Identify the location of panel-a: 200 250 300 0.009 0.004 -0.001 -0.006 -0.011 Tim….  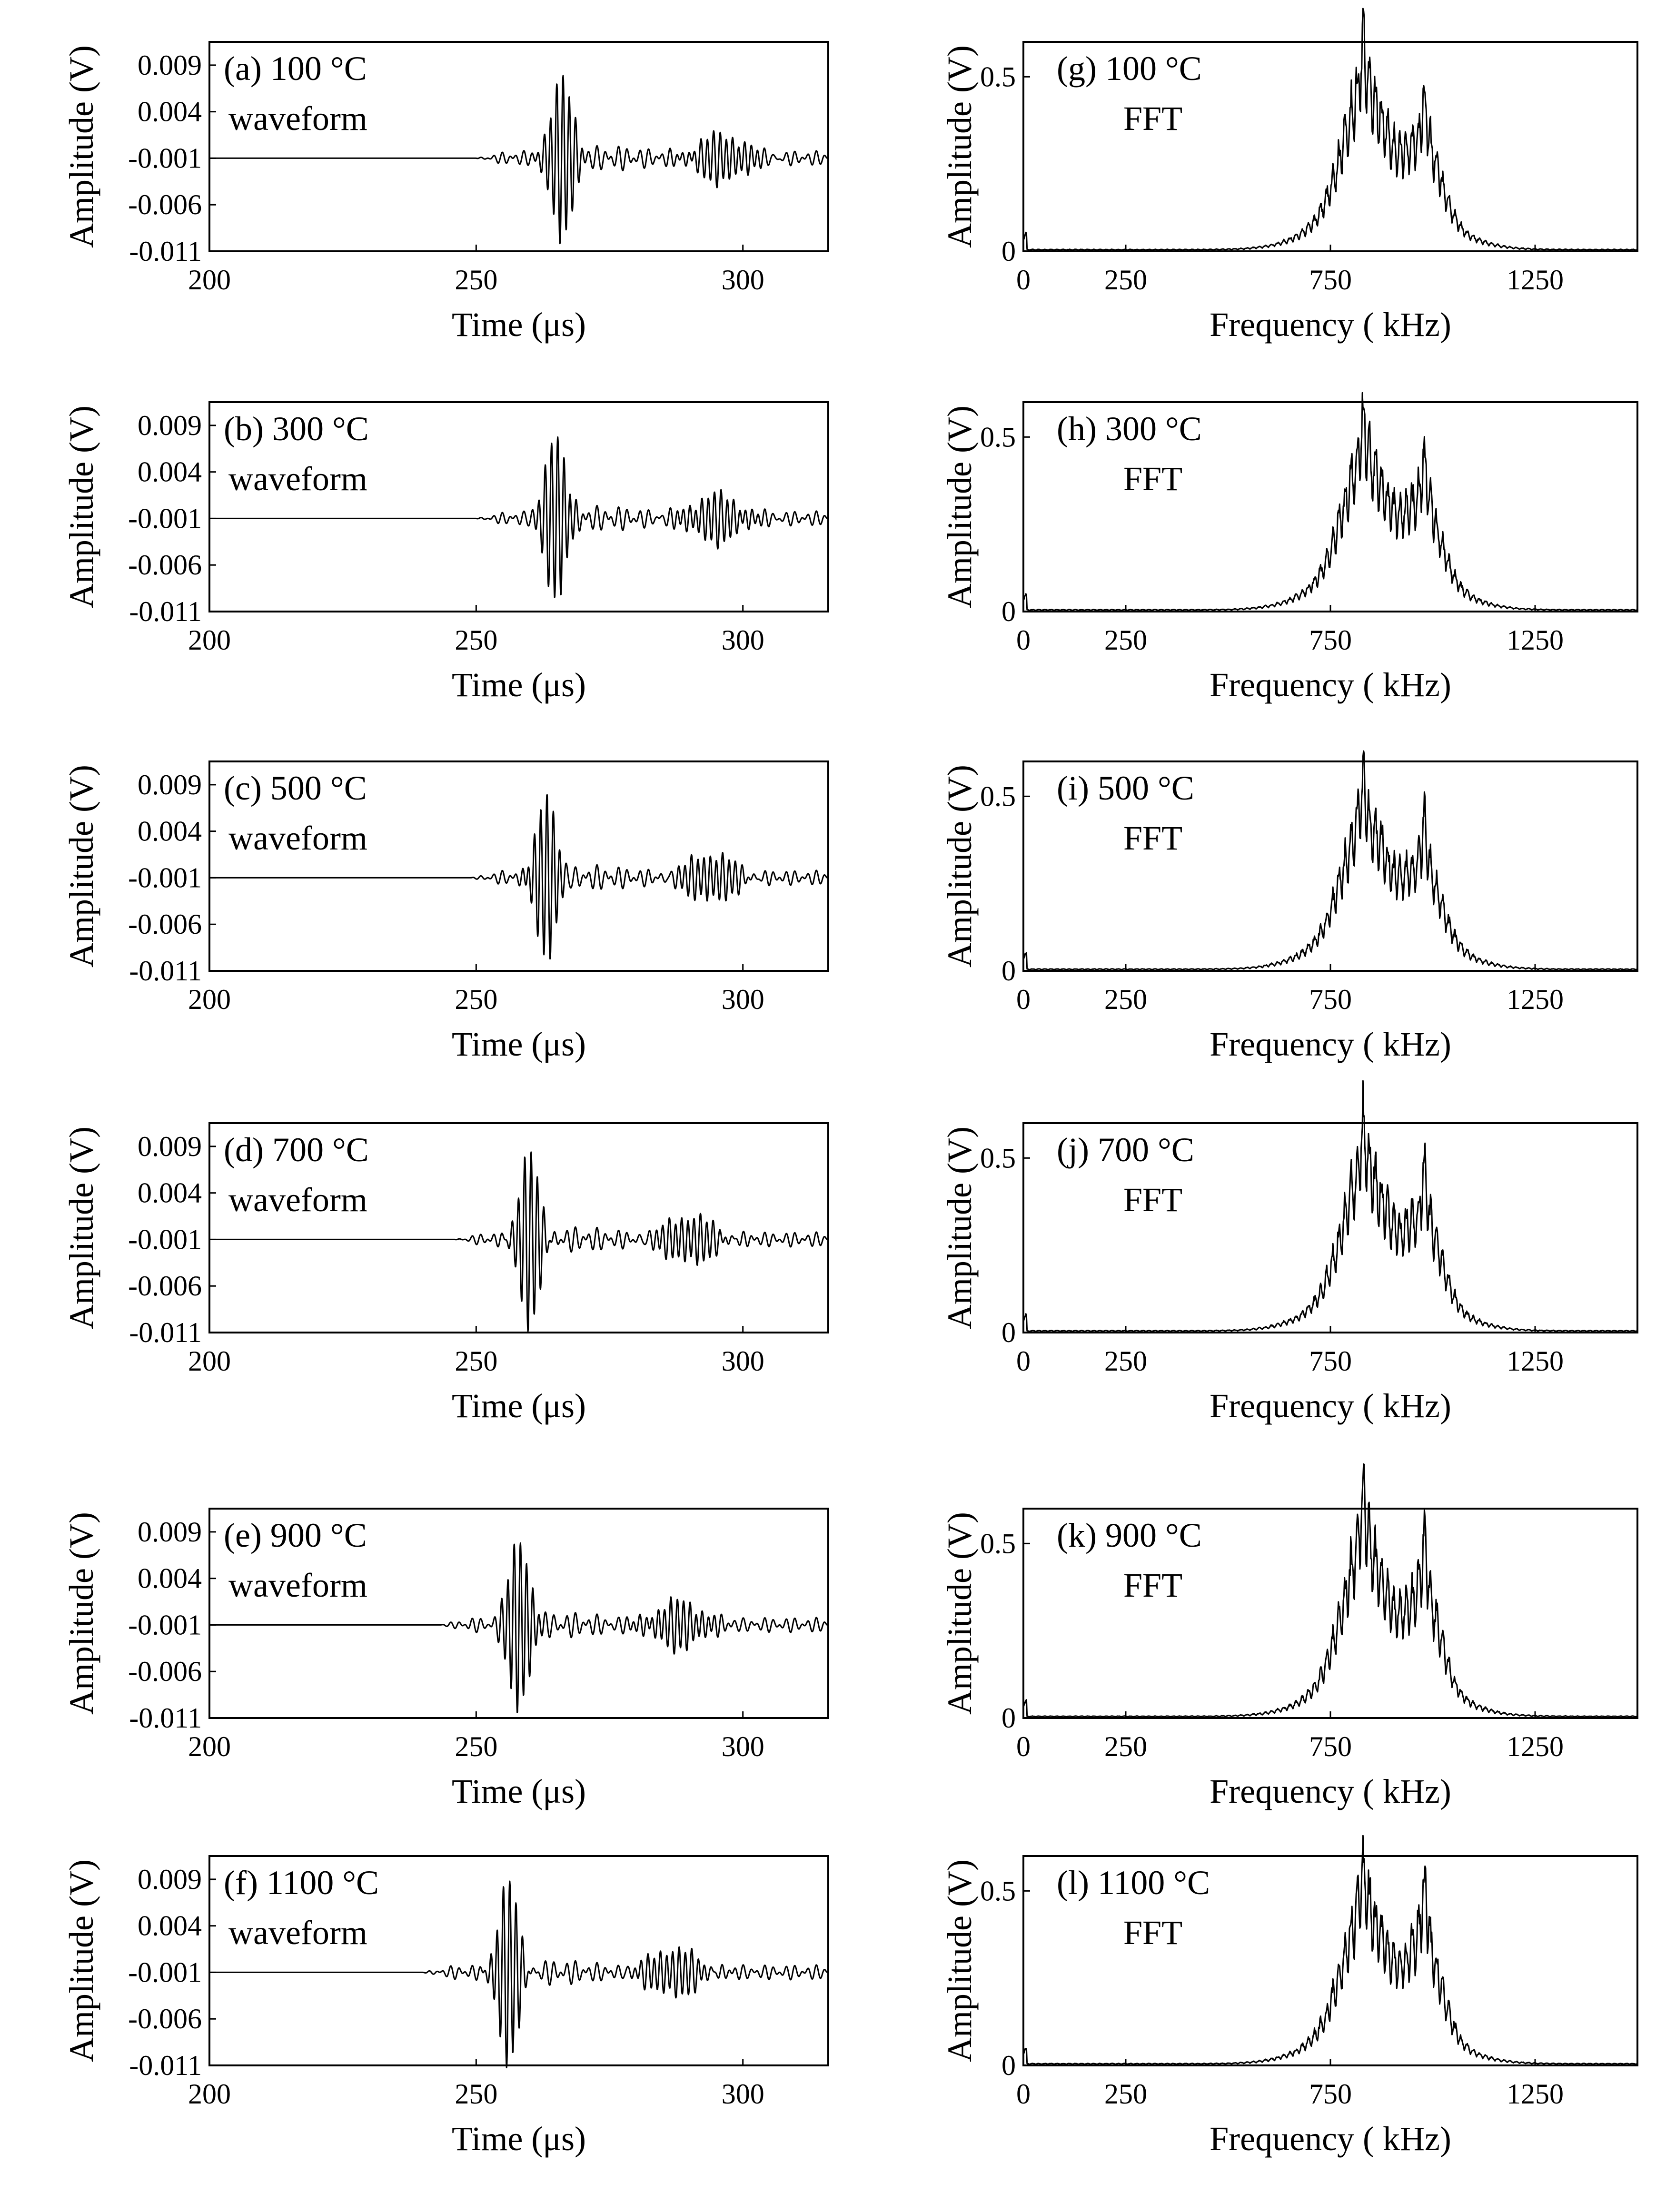
(445, 192).